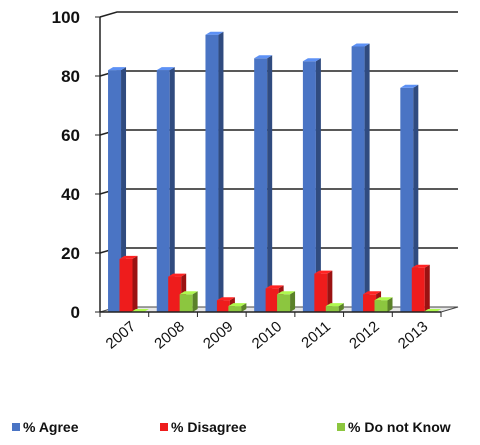 The width and height of the screenshot is (480, 445). What do you see at coordinates (360, 177) in the screenshot?
I see `bar-agree-2012` at bounding box center [360, 177].